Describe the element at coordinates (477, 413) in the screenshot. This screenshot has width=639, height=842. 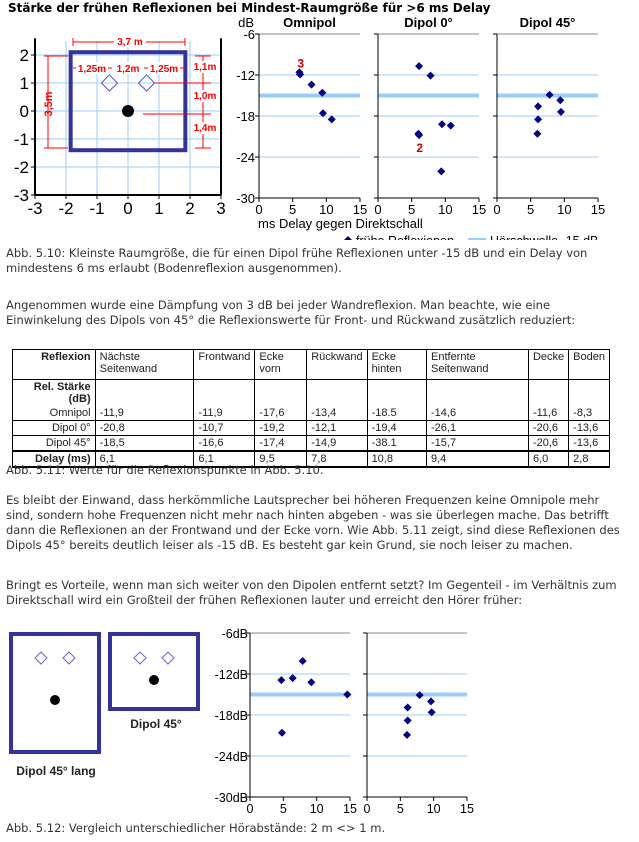
I see `table-cell: -14,6` at that location.